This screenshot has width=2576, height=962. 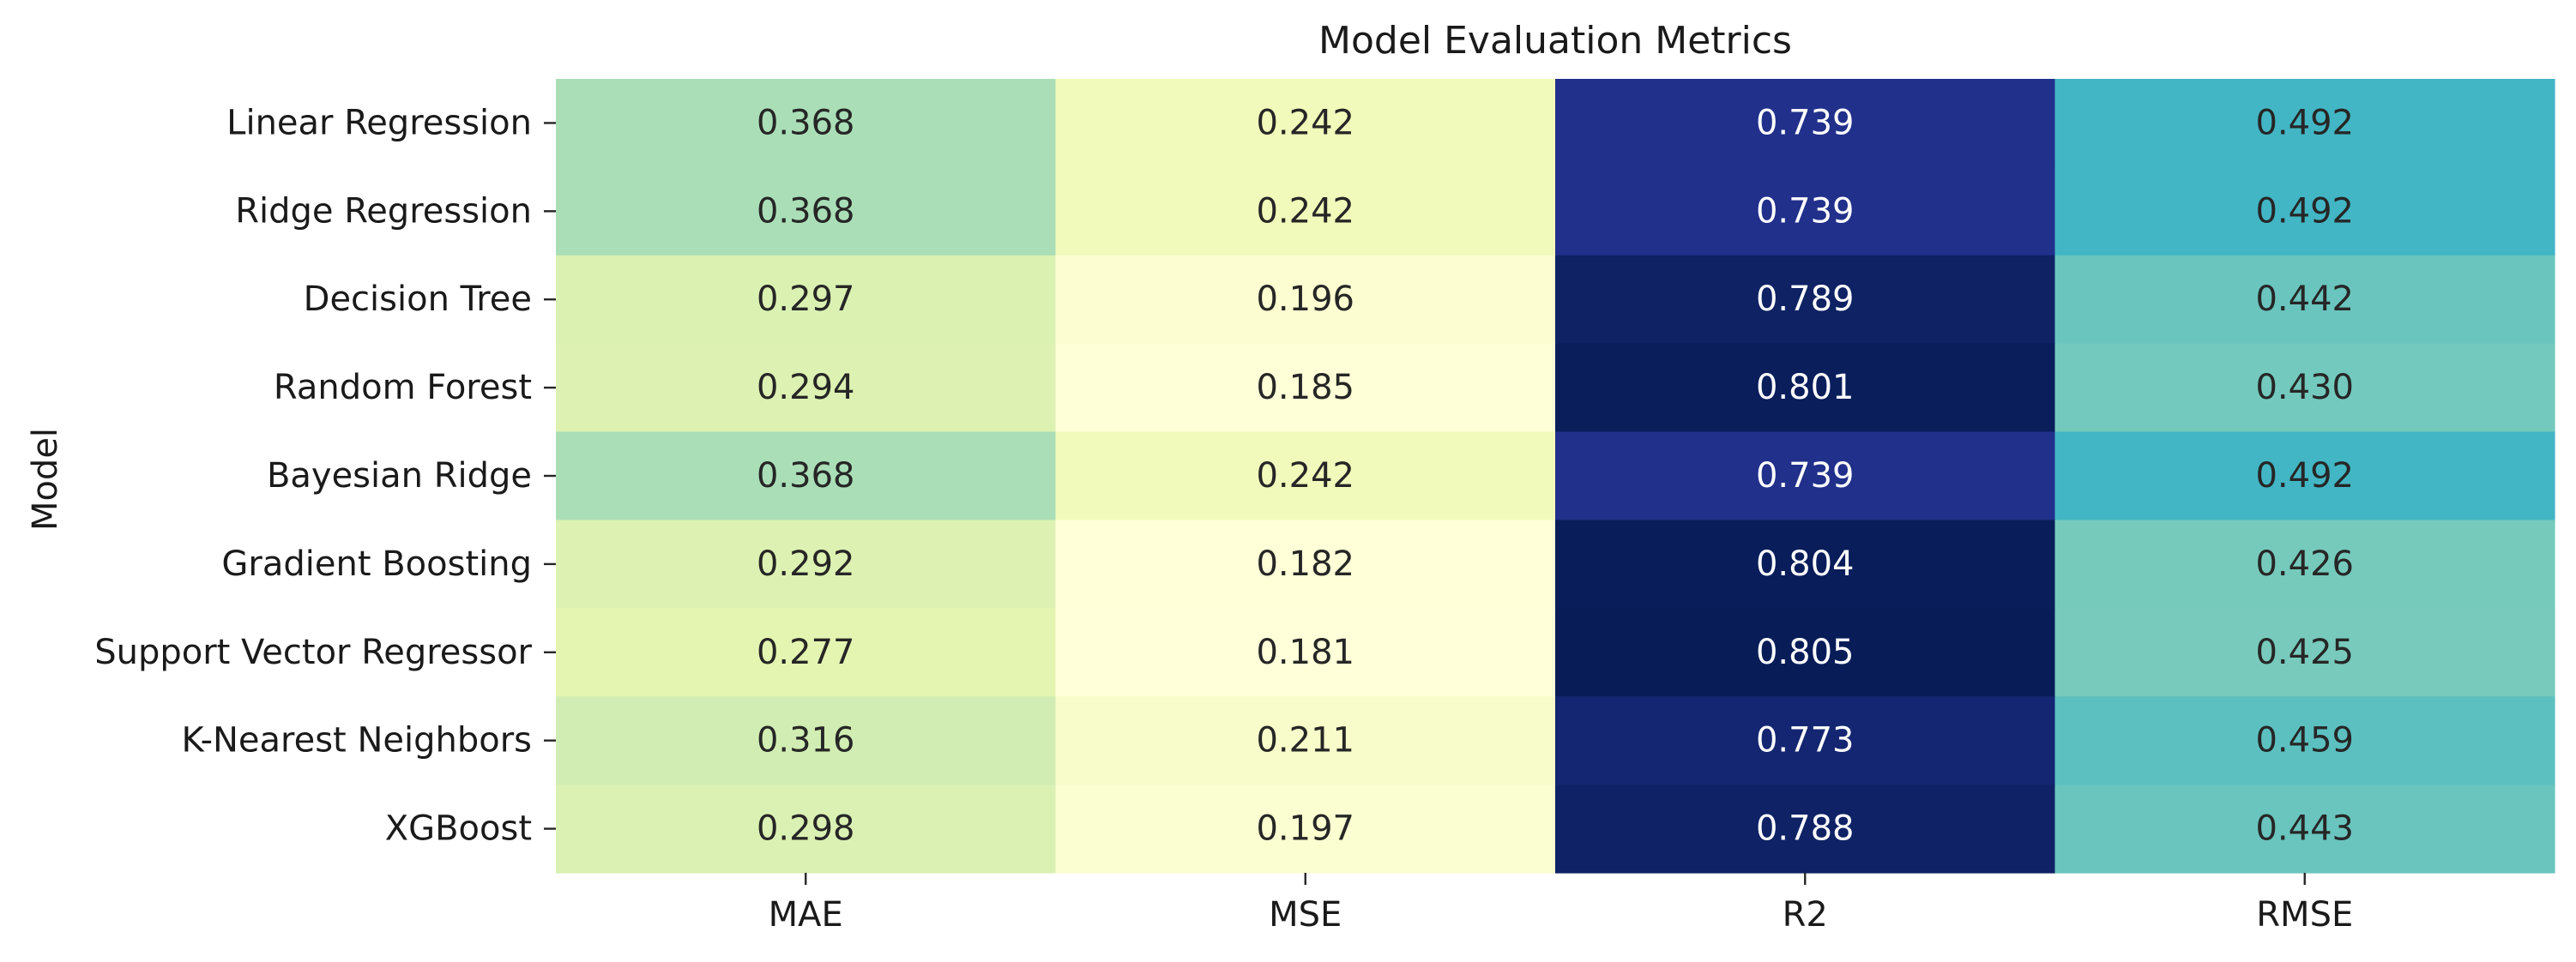 I want to click on x-tick-label: RMSE, so click(x=2304, y=915).